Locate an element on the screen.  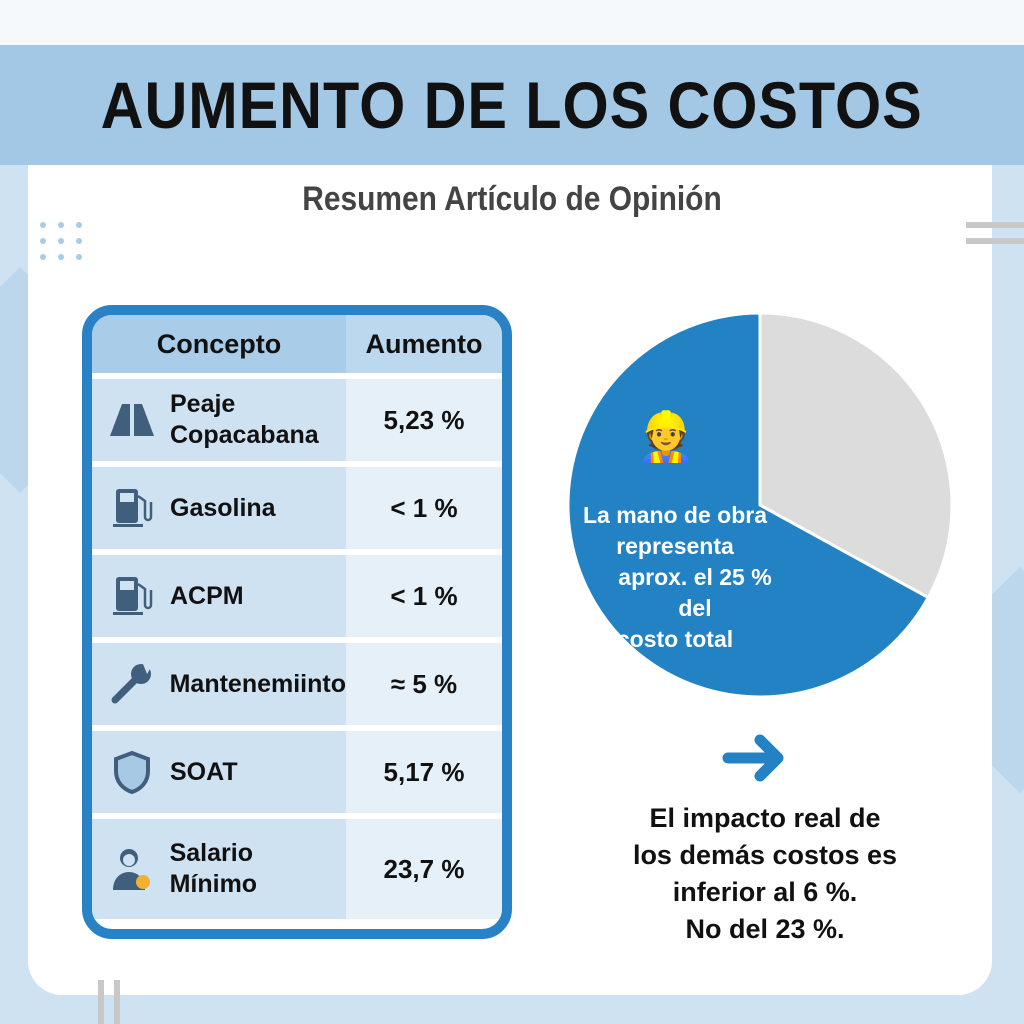
table-row: Gasolina < 1 % is located at coordinates (297, 511).